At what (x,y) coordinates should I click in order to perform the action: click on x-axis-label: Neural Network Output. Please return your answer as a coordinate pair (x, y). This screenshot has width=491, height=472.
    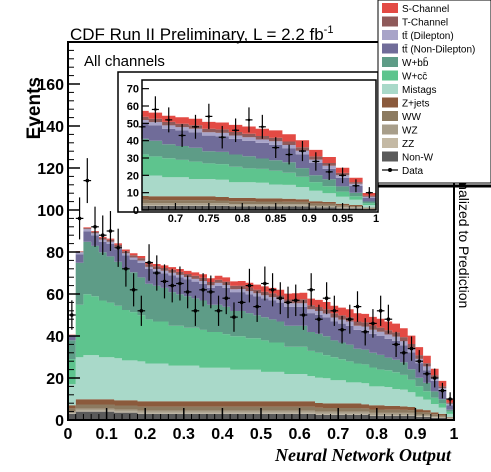
    Looking at the image, I should click on (363, 455).